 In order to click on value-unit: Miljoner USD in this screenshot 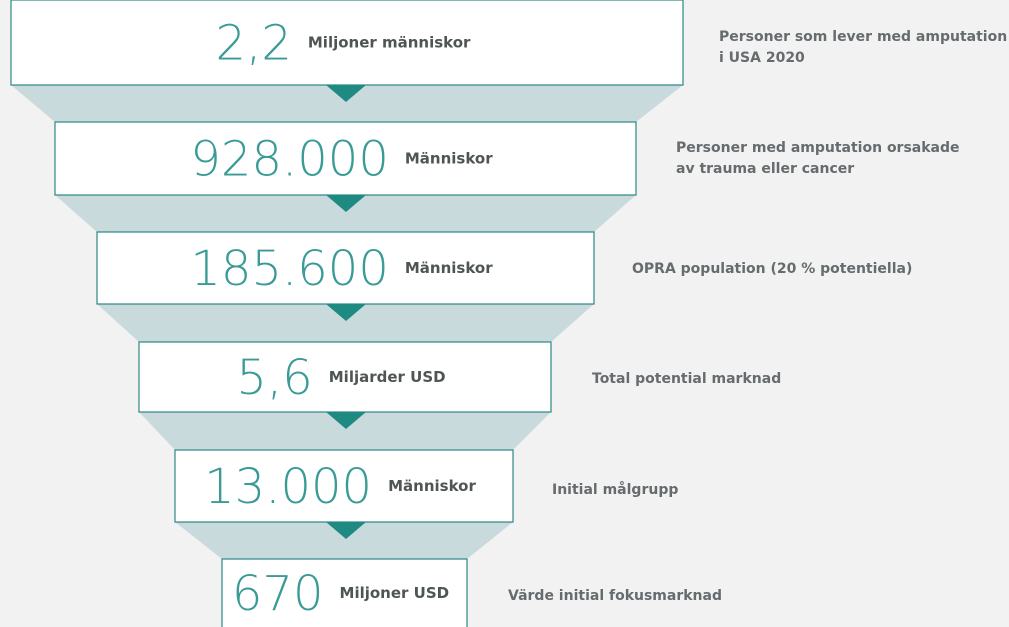, I will do `click(395, 593)`.